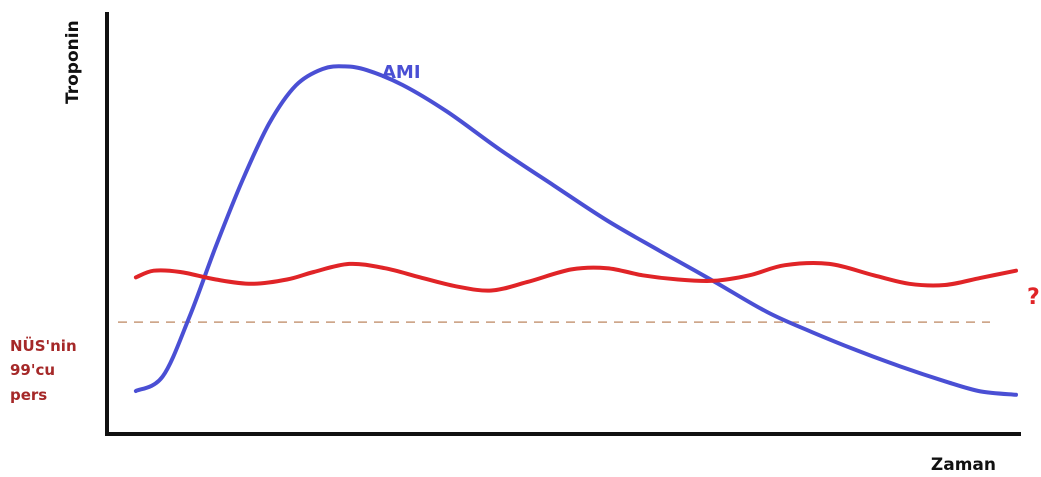 Image resolution: width=1041 pixels, height=477 pixels. I want to click on reference-label-line-1: NÜS'nin, so click(43, 345).